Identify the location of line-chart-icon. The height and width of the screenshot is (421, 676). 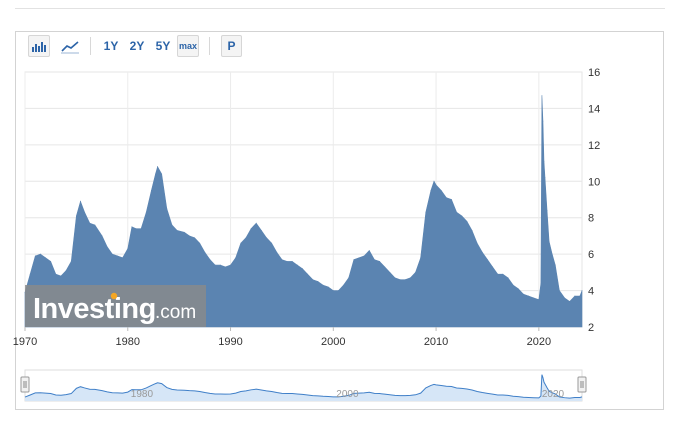
(70, 47).